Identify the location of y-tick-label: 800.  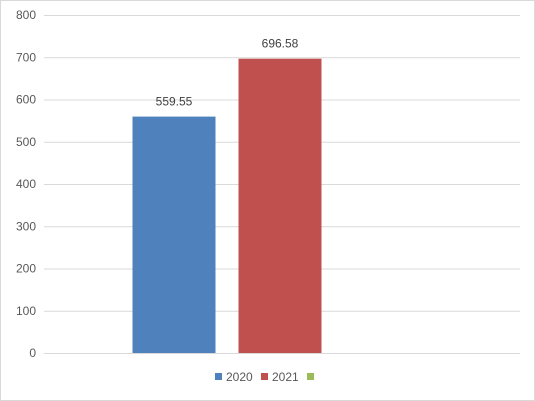
(26, 15).